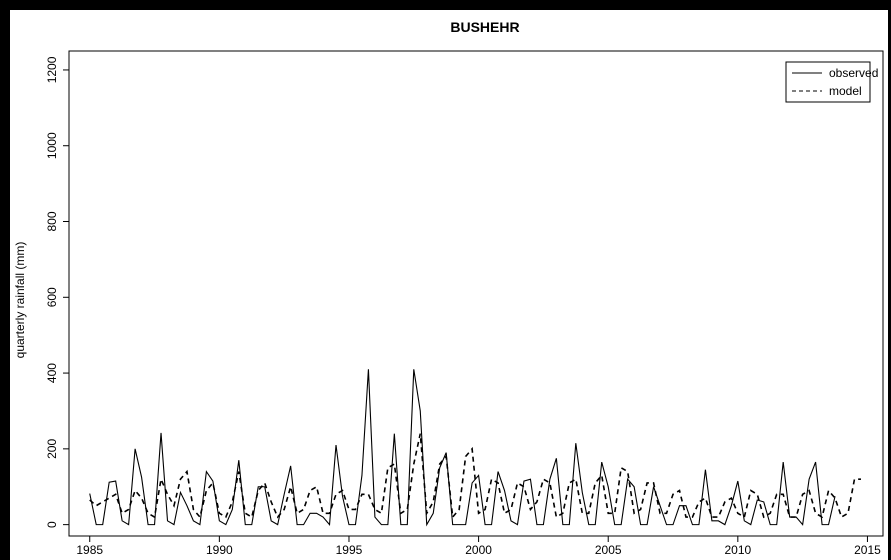 The height and width of the screenshot is (560, 891). What do you see at coordinates (608, 550) in the screenshot?
I see `x-tick-label: 2005` at bounding box center [608, 550].